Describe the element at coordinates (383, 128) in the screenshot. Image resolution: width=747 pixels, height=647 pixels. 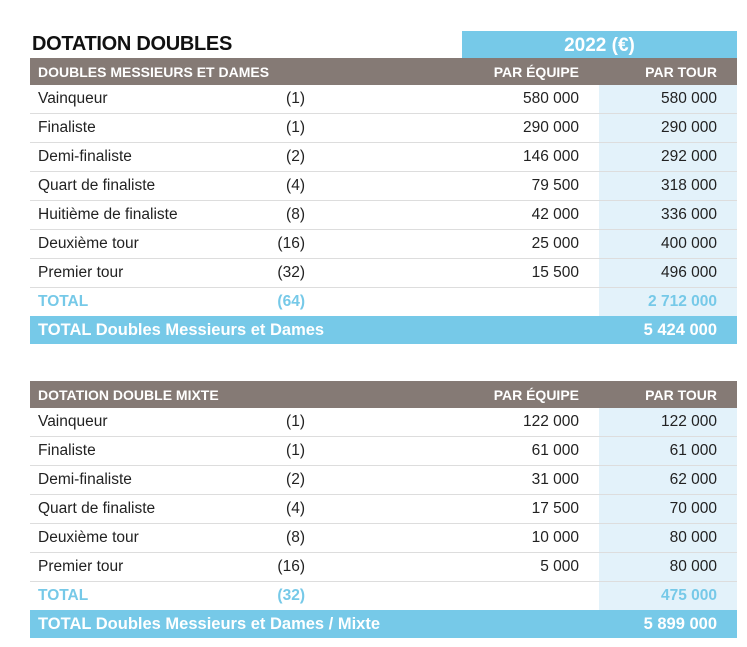
I see `table-row: Finaliste (1) 290 000 290 000` at that location.